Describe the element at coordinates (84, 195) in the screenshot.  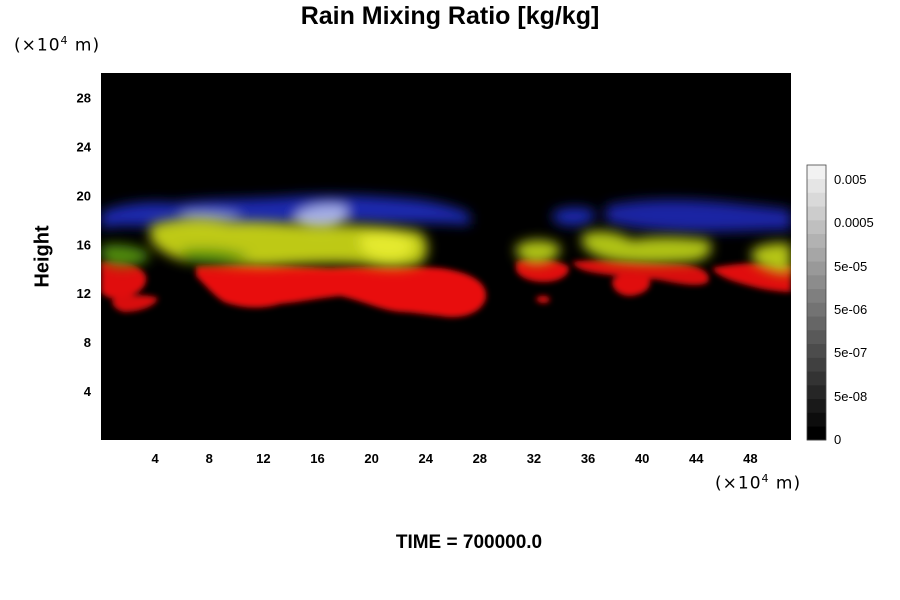
I see `y-tick-label: 20` at that location.